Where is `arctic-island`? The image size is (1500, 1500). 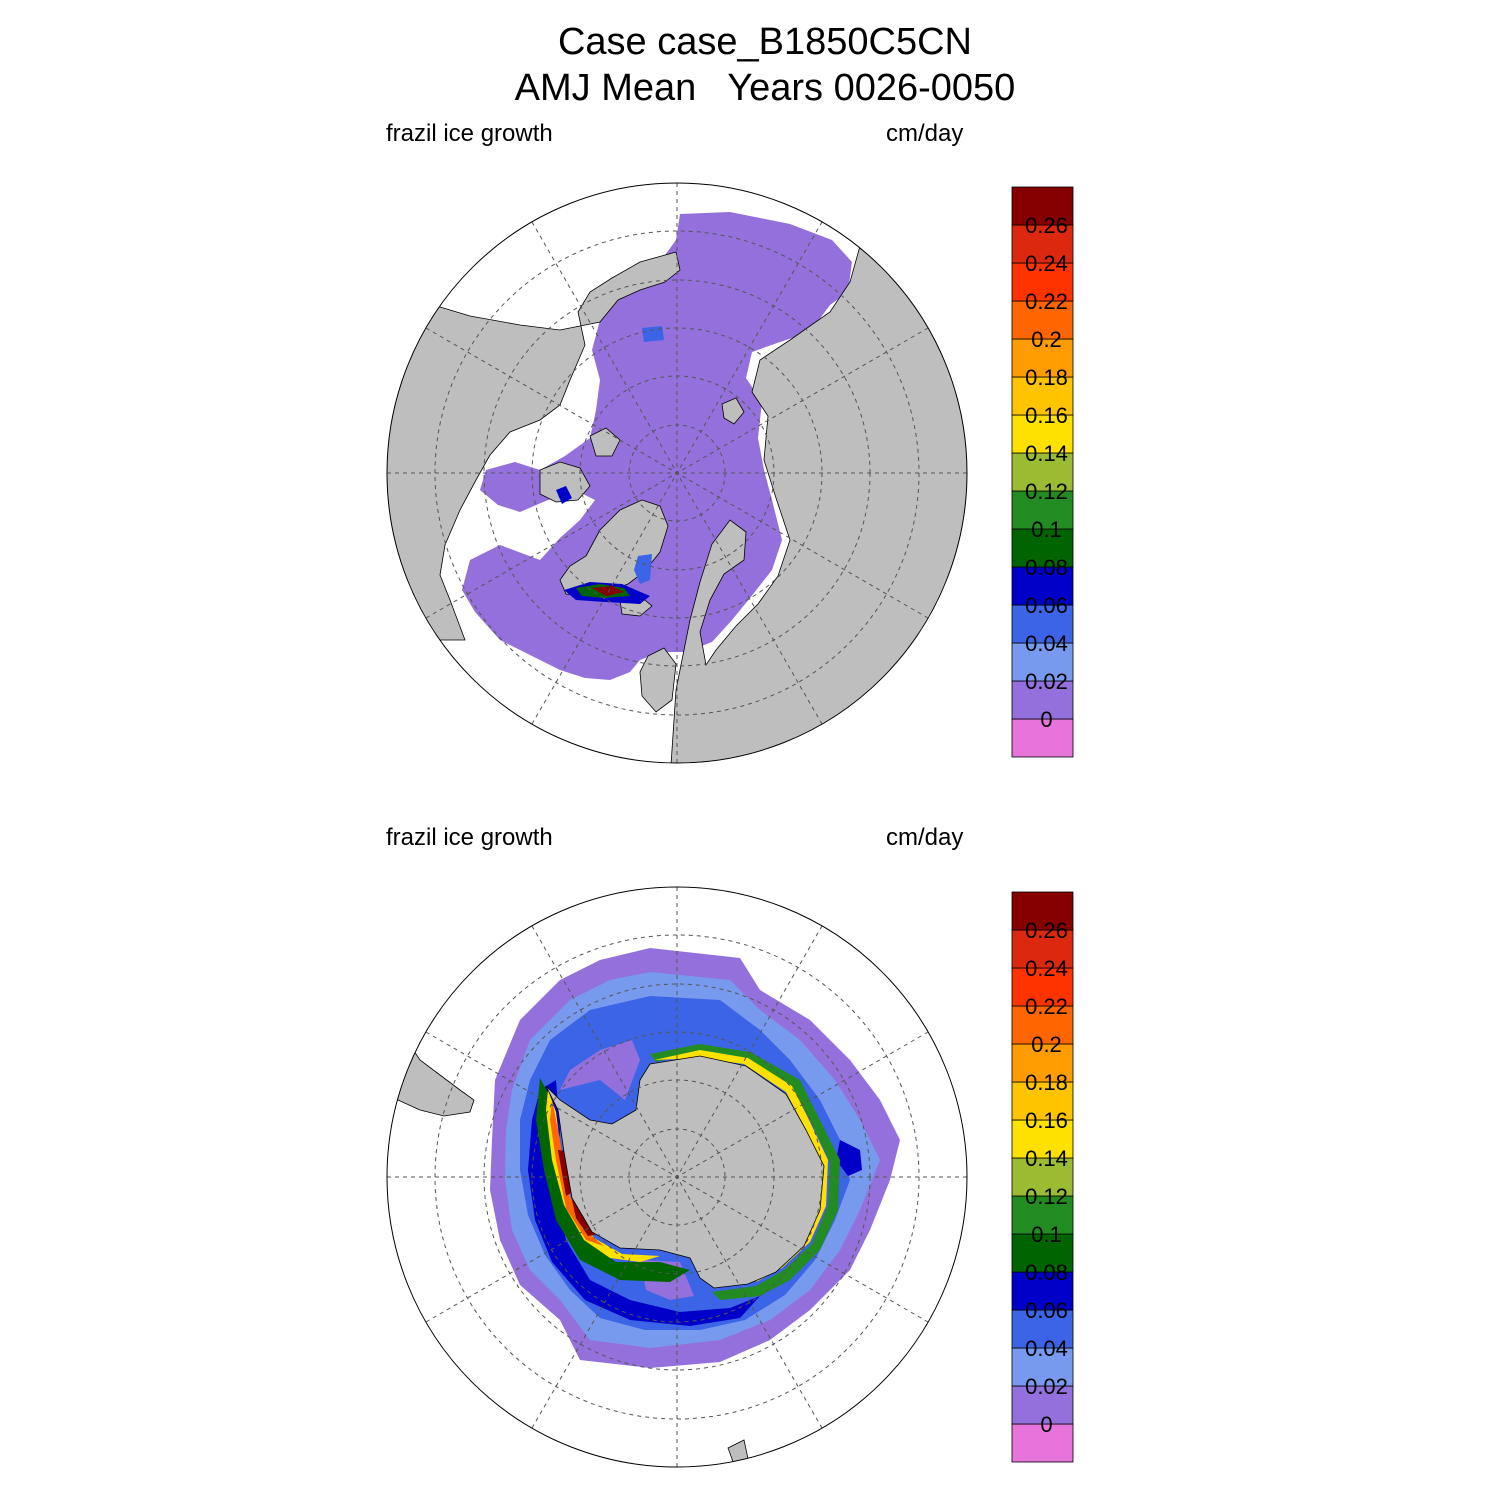
arctic-island is located at coordinates (733, 411).